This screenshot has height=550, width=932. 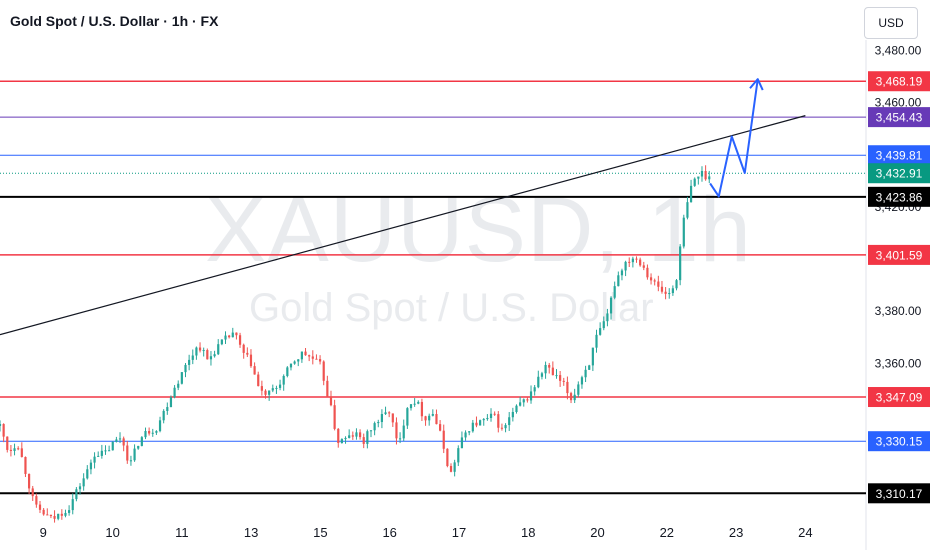 I want to click on level-label-7: 3,330.15, so click(x=899, y=442).